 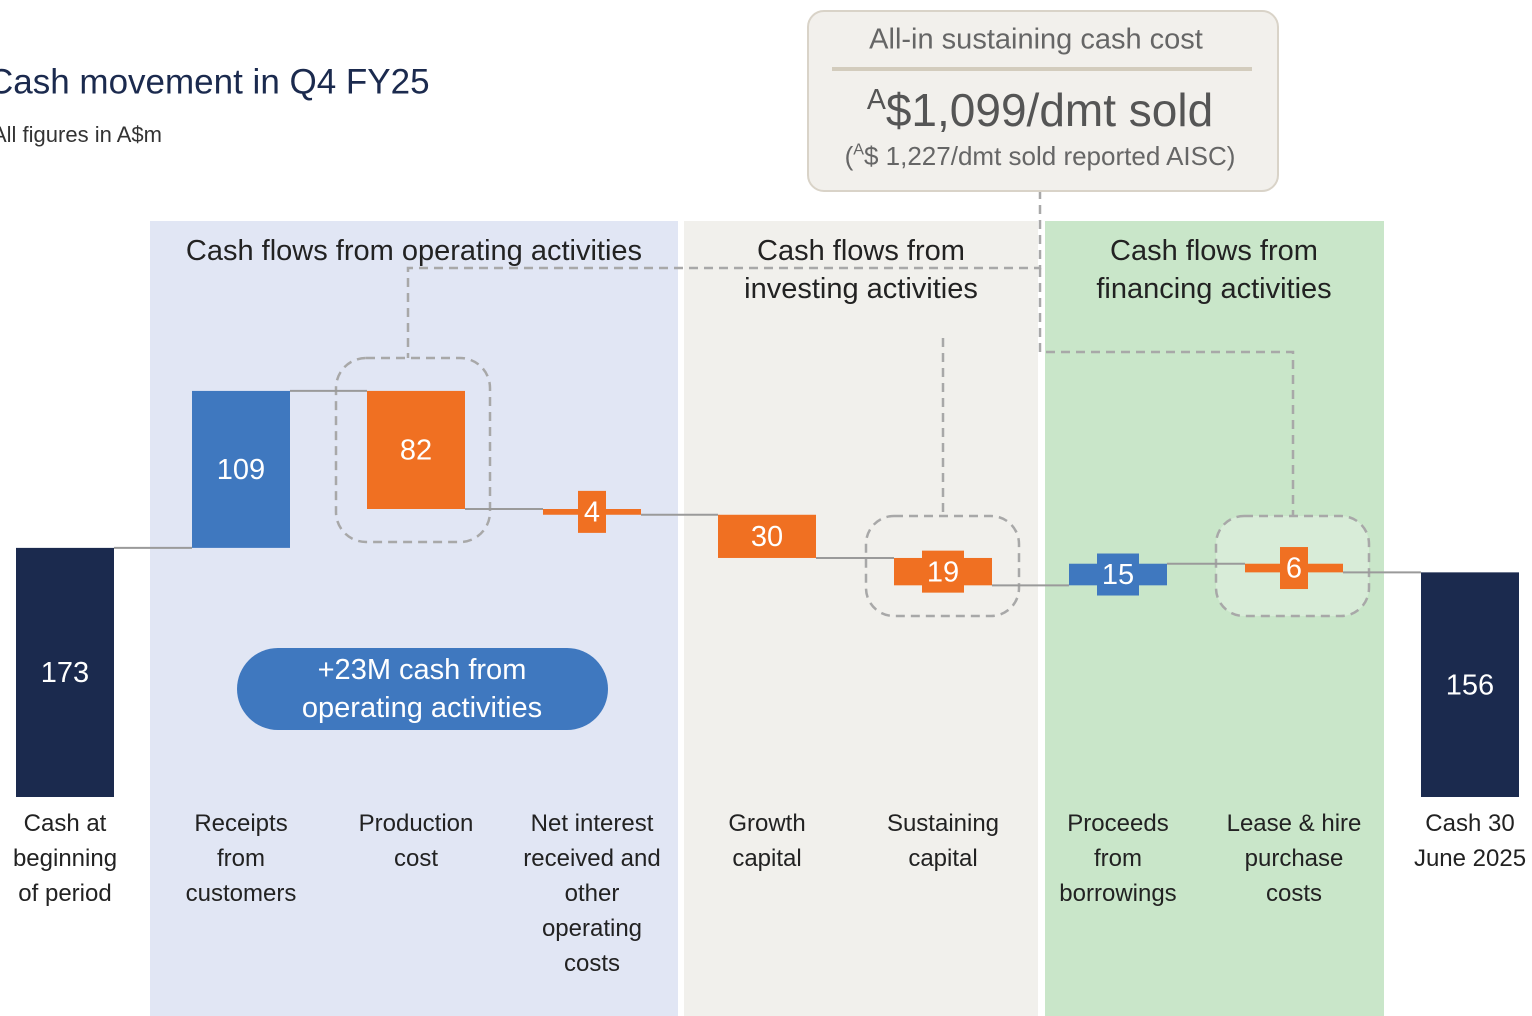 I want to click on value-label: 156, so click(x=1470, y=685).